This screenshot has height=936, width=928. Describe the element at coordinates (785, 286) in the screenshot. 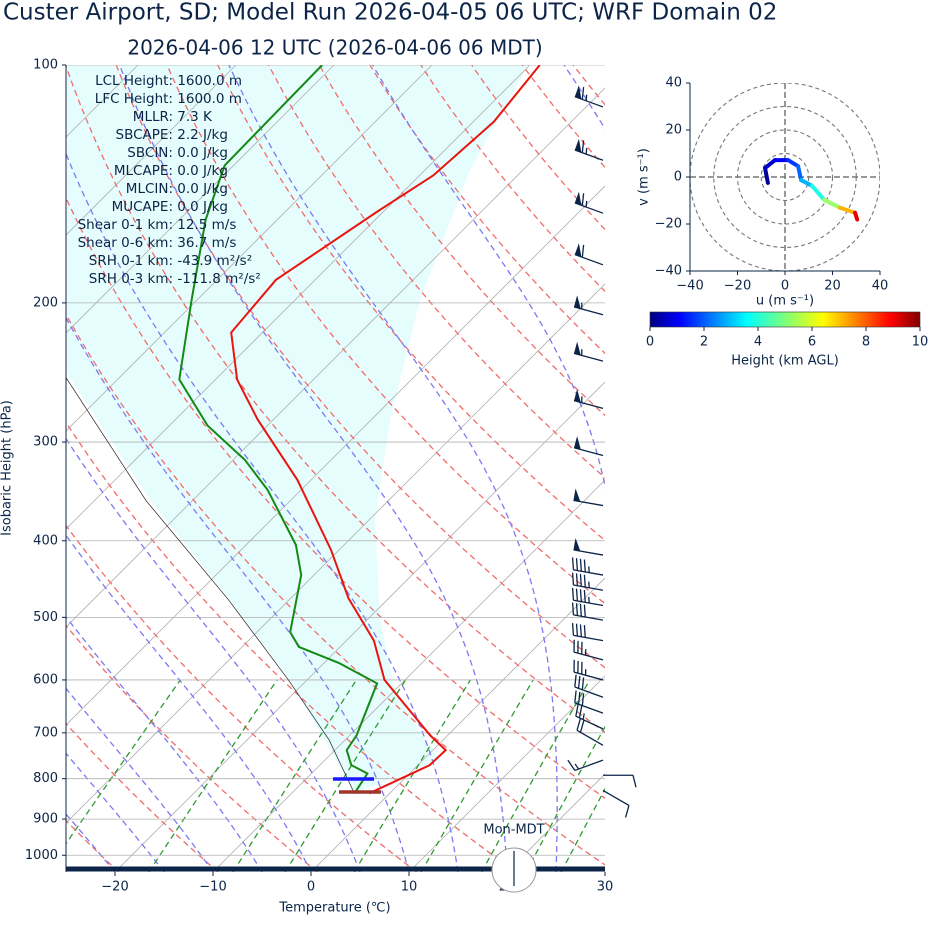

I see `hodo-x-tick-label: 0` at that location.